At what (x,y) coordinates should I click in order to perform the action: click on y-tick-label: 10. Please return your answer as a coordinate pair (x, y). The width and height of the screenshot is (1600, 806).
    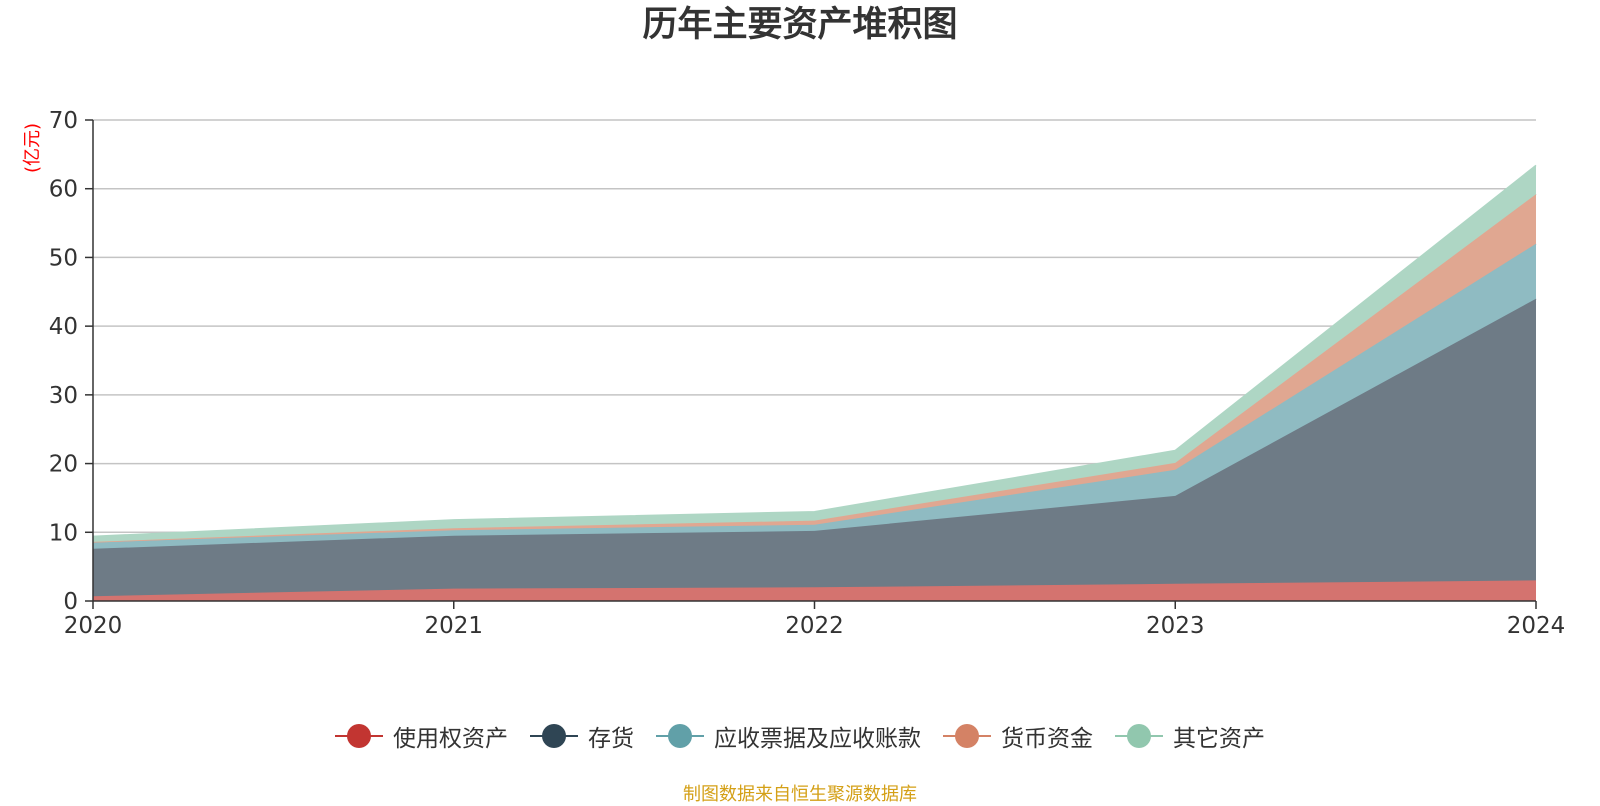
    Looking at the image, I should click on (63, 533).